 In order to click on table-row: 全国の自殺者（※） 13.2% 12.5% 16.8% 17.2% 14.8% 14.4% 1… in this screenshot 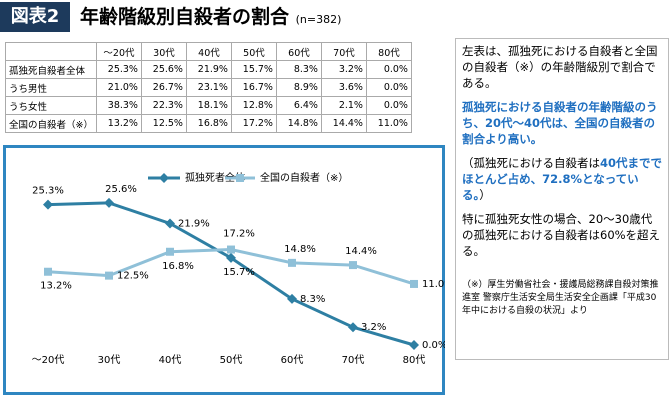, I will do `click(208, 123)`.